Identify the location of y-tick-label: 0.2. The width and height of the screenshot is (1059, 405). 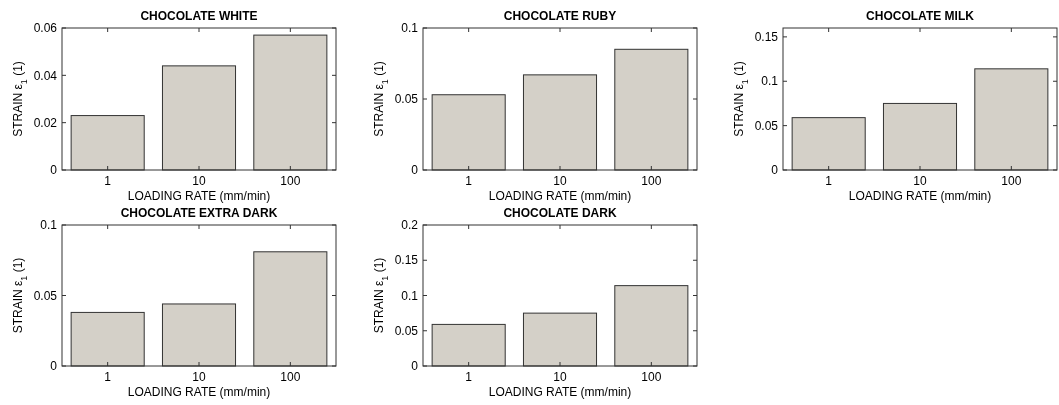
(410, 225).